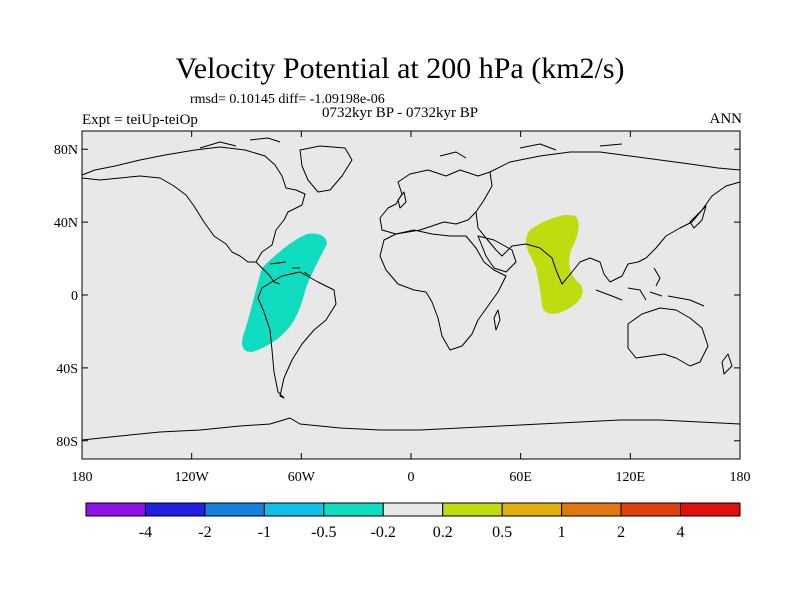  Describe the element at coordinates (67, 442) in the screenshot. I see `lat-tick-label: 80S` at that location.